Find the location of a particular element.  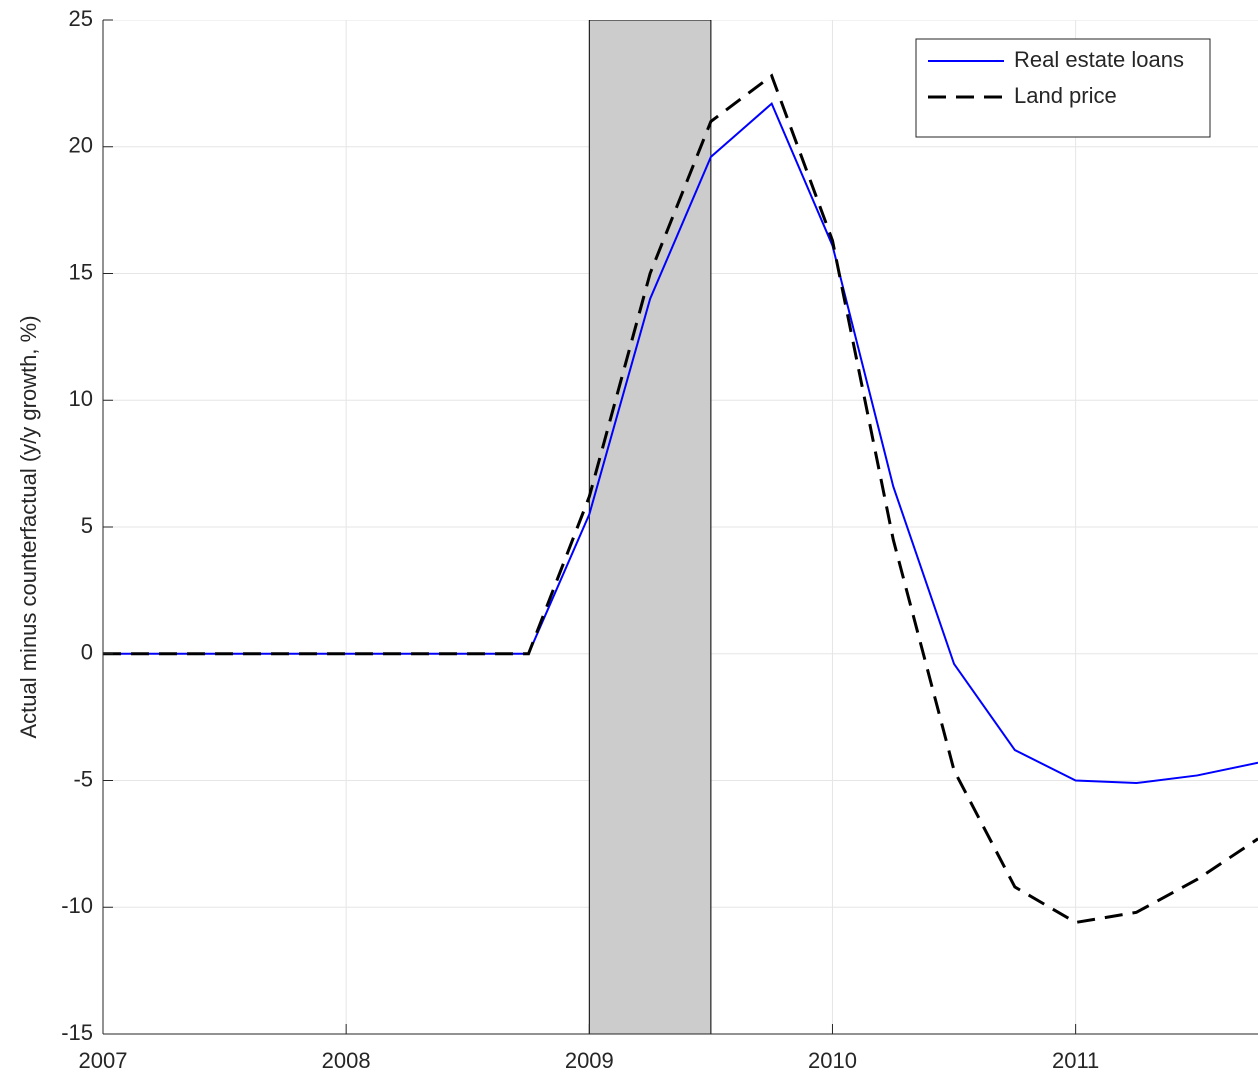

y-tick-label: 25 is located at coordinates (81, 18).